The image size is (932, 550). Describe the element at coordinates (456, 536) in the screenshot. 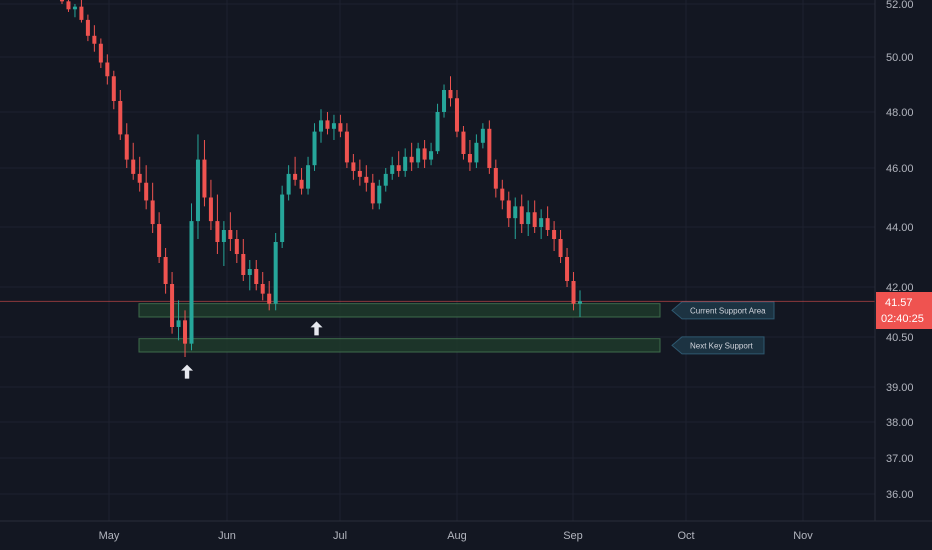

I see `time-axis: May Jun Jul Aug Sep Oct Nov` at that location.